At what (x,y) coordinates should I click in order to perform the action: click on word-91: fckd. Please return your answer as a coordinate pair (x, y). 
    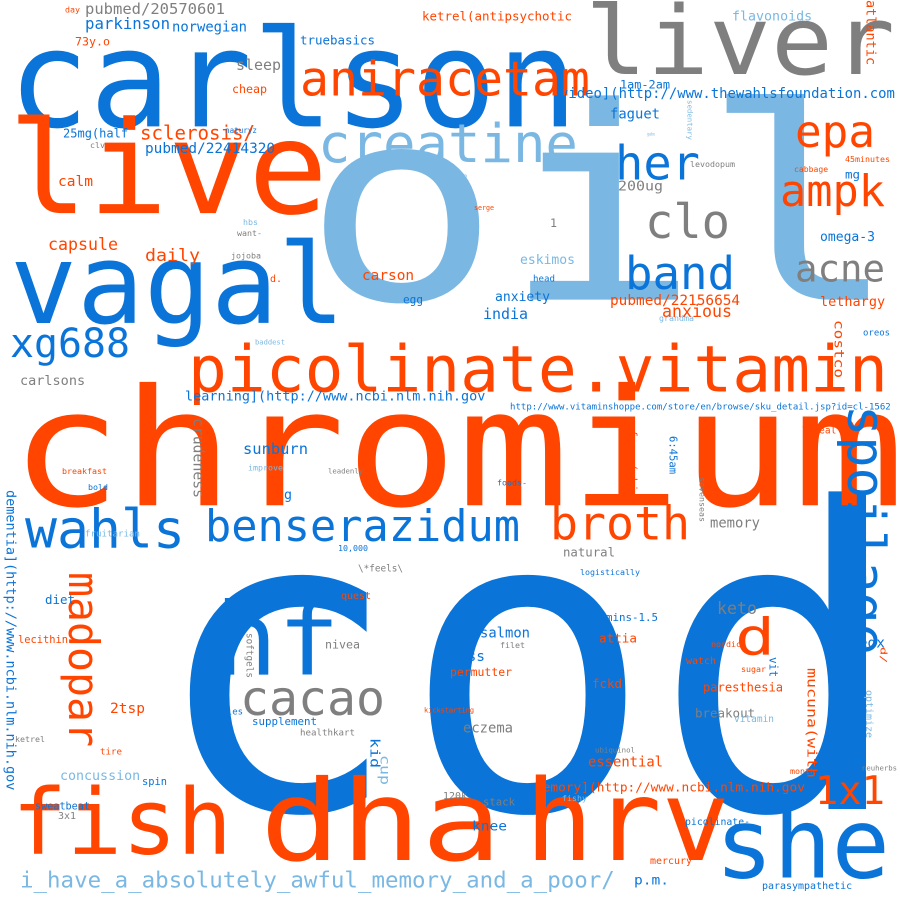
    Looking at the image, I should click on (607, 683).